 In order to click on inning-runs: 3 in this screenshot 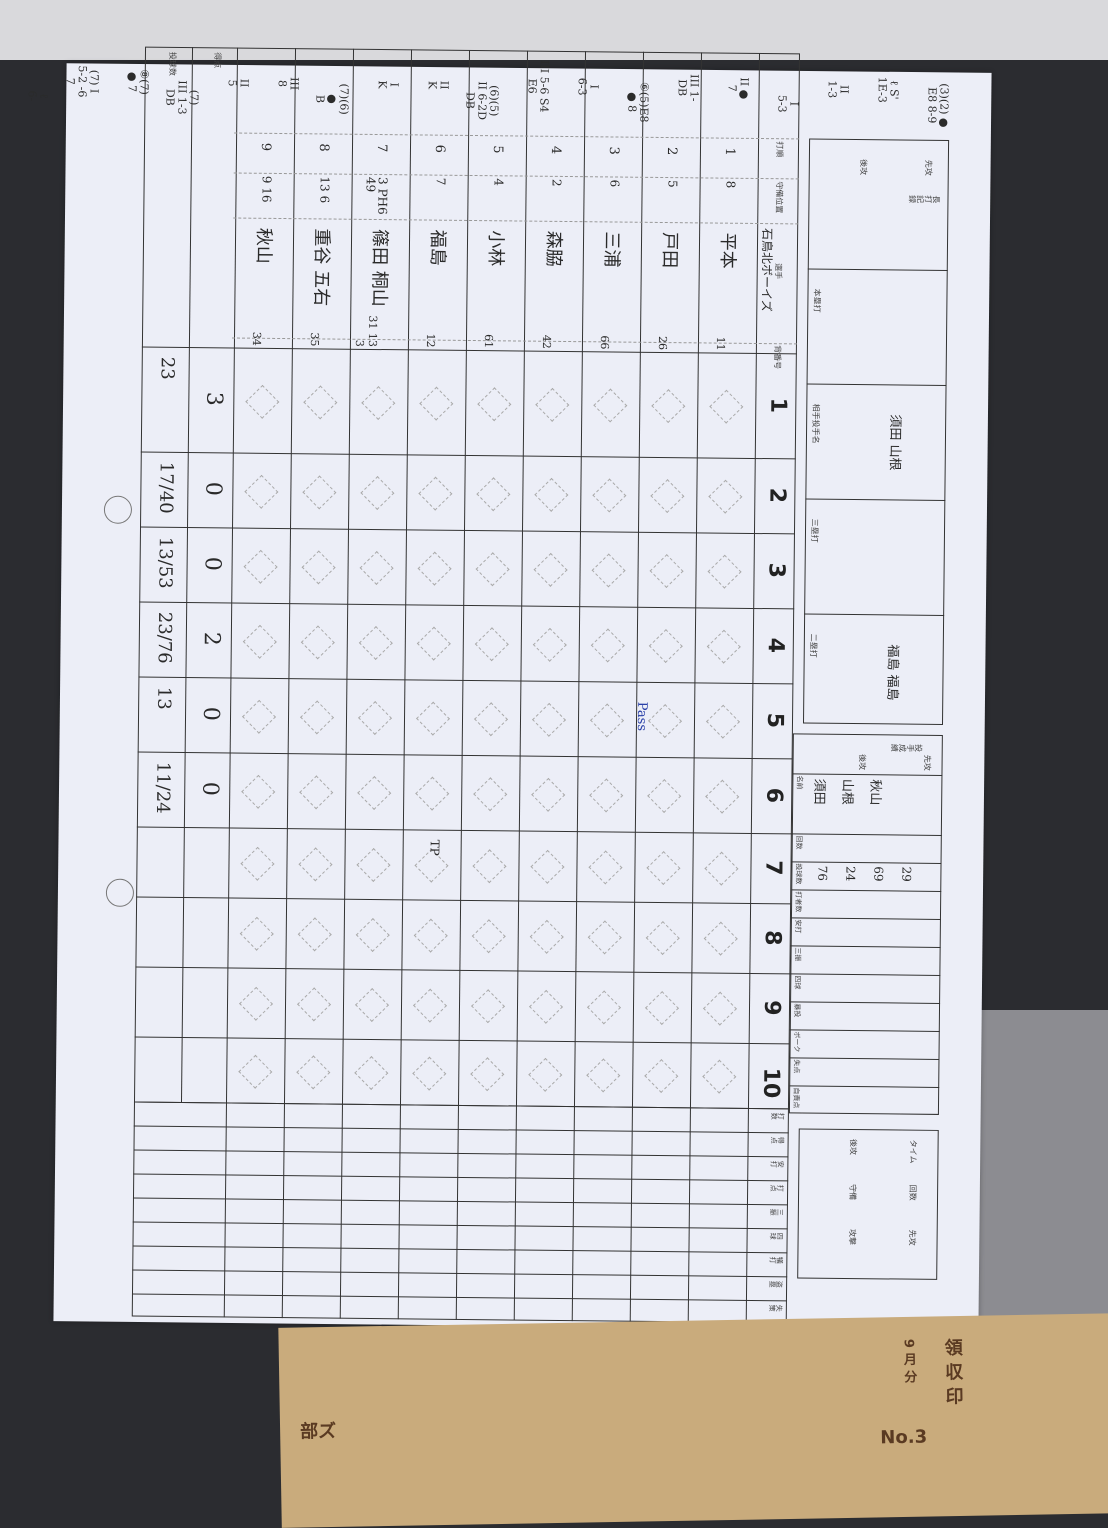, I will do `click(213, 399)`.